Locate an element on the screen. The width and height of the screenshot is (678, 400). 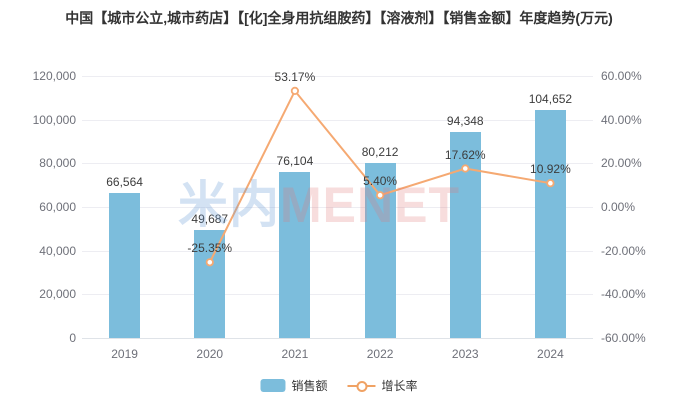
sales-value-label: 80,212 is located at coordinates (380, 151).